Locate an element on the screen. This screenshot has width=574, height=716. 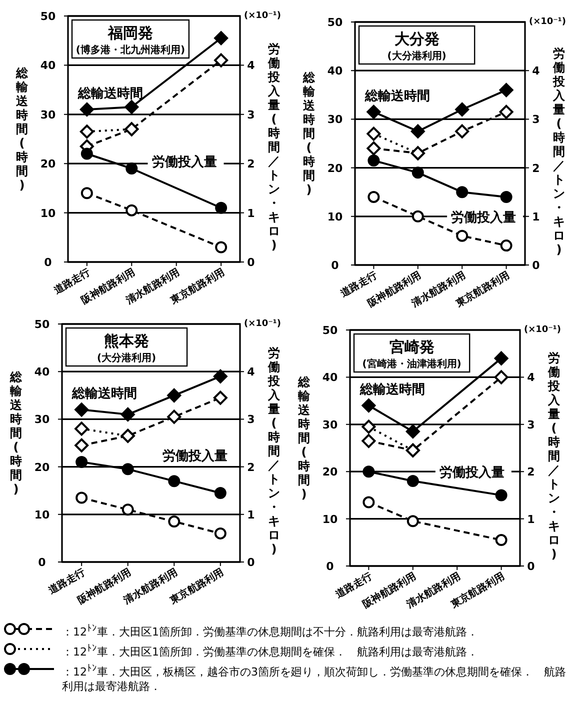
text: (博多港・北九州港利用) is located at coordinates (131, 50).